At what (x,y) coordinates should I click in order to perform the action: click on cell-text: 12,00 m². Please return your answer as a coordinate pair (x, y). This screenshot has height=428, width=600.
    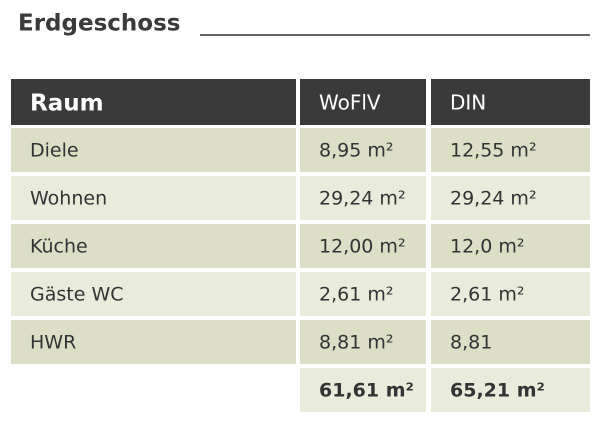
    Looking at the image, I should click on (362, 247).